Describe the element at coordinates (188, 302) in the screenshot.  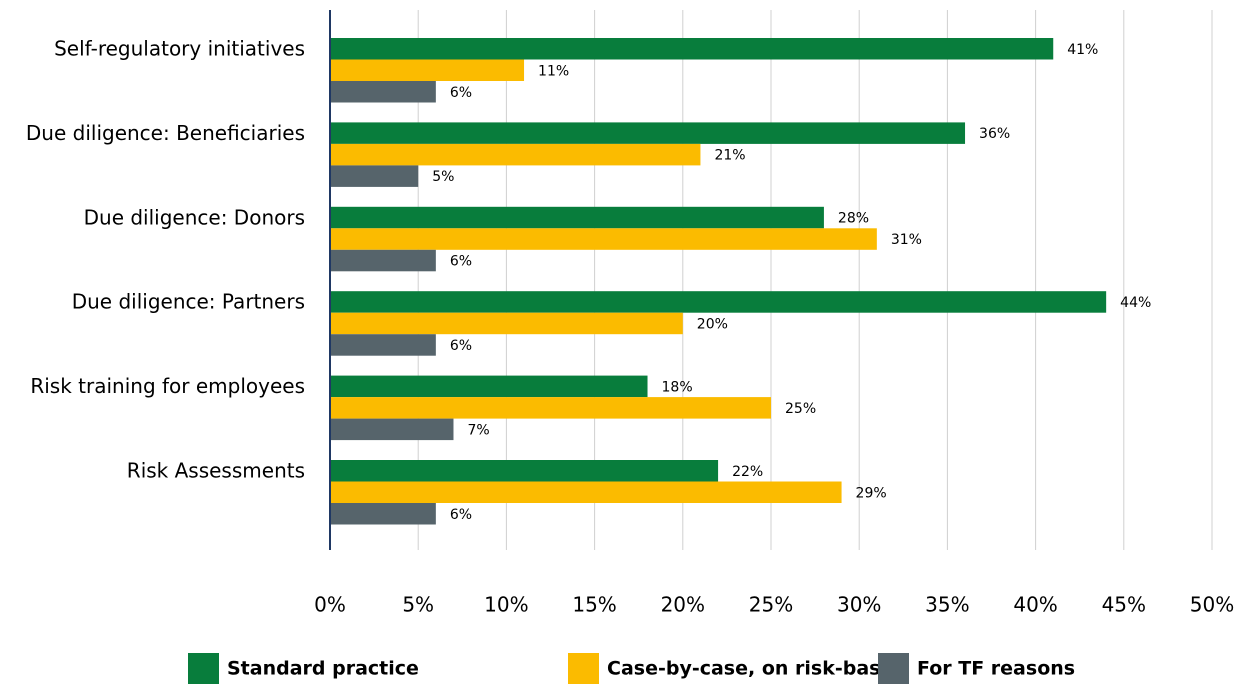
I see `category-label: Due diligence: Partners` at that location.